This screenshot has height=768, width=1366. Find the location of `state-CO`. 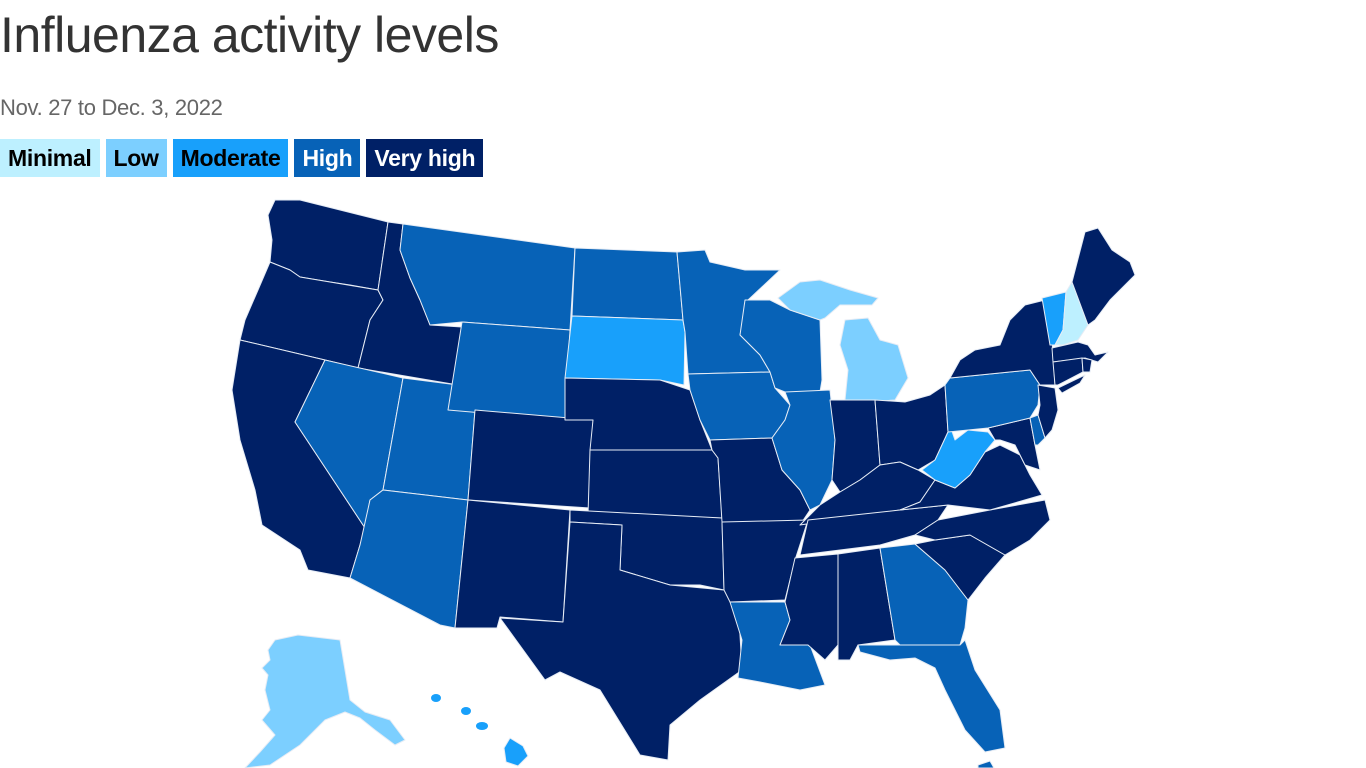

state-CO is located at coordinates (530, 459).